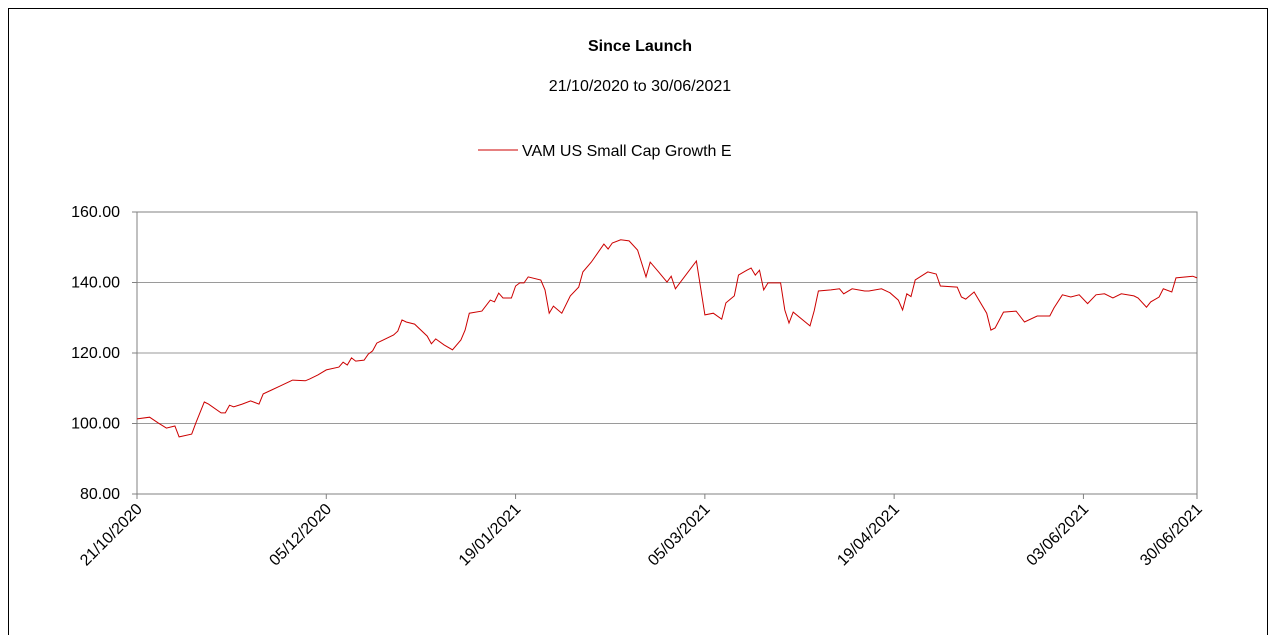  What do you see at coordinates (640, 86) in the screenshot?
I see `chart-subtitle: 21/10/2020 to 30/06/2021` at bounding box center [640, 86].